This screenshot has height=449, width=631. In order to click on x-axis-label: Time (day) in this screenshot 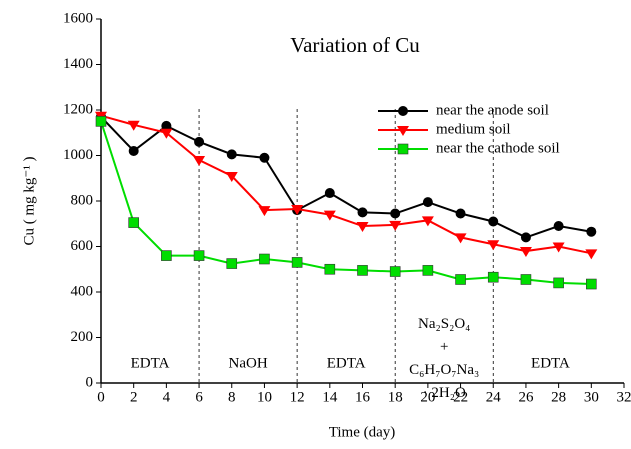, I will do `click(362, 432)`.